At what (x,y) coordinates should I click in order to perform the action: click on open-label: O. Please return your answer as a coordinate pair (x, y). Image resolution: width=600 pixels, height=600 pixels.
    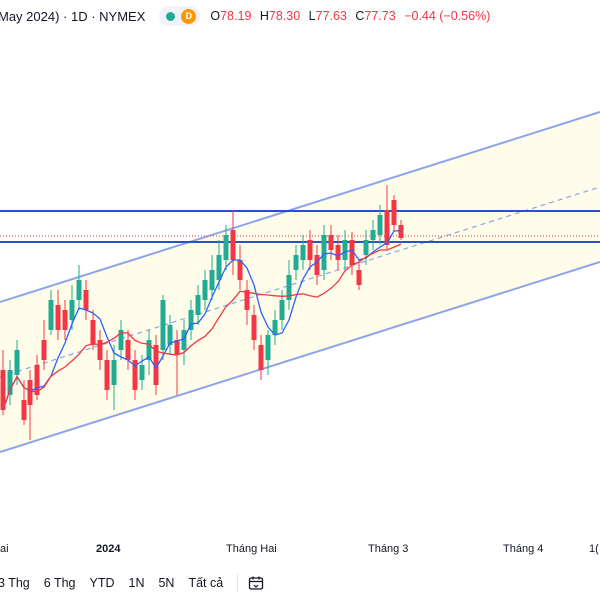
    Looking at the image, I should click on (215, 16).